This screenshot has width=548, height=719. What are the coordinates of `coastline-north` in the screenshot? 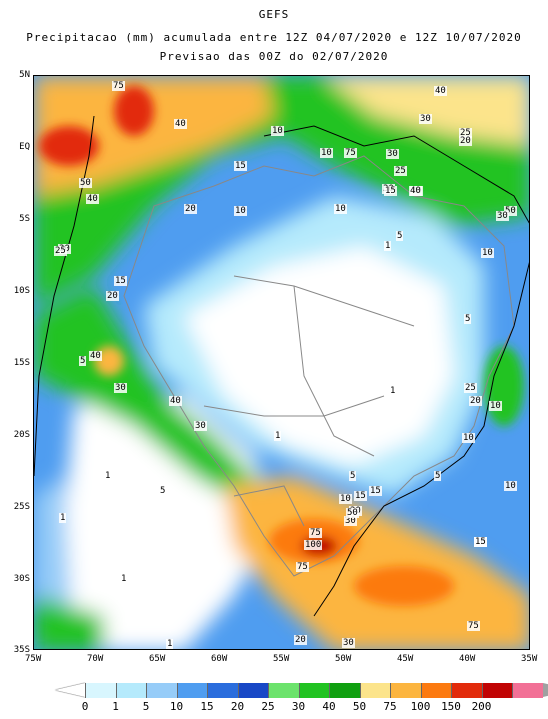 It's located at (396, 174).